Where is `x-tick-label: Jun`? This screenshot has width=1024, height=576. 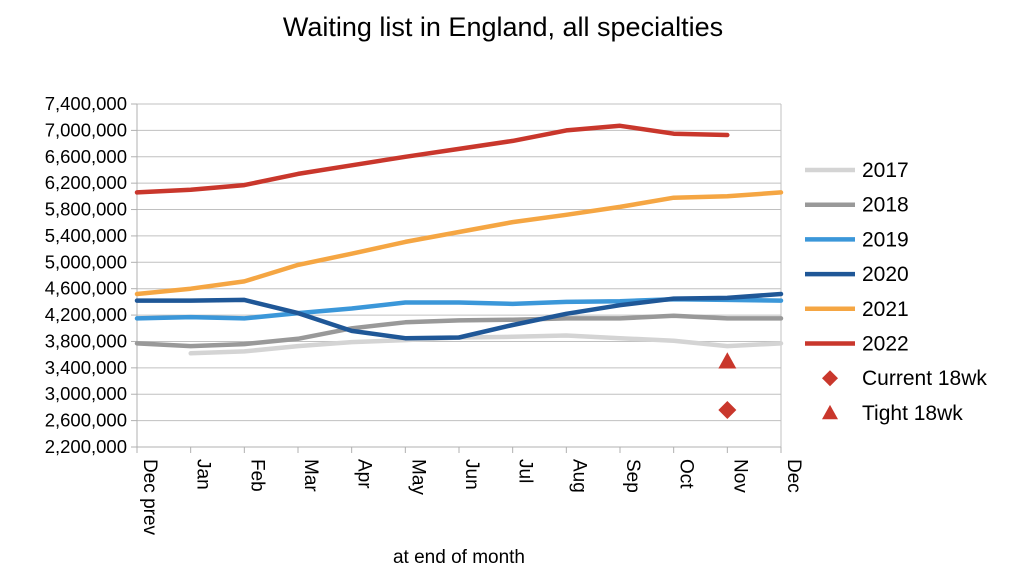 x-tick-label: Jun is located at coordinates (471, 474).